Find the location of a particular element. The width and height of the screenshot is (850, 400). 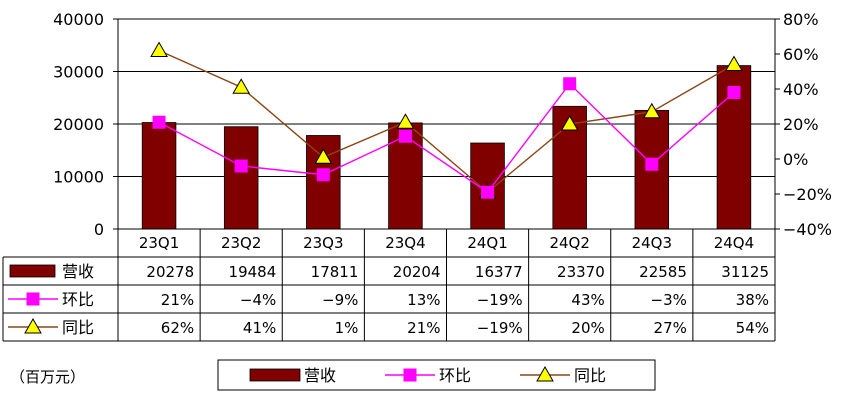

legend-mom-marker is located at coordinates (410, 375).